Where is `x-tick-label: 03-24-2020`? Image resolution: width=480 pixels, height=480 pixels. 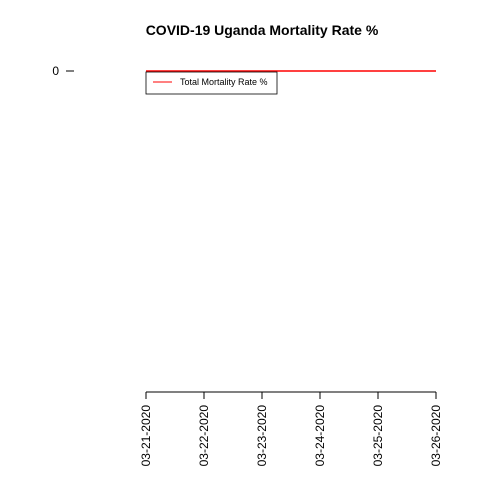 x-tick-label: 03-24-2020 is located at coordinates (320, 436).